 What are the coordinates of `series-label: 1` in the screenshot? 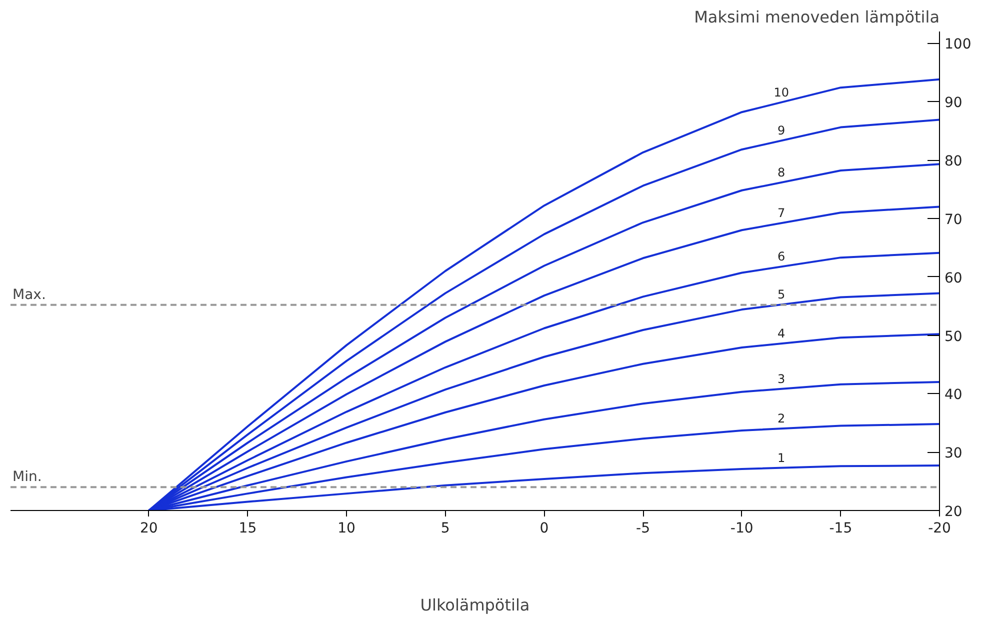 It's located at (782, 457).